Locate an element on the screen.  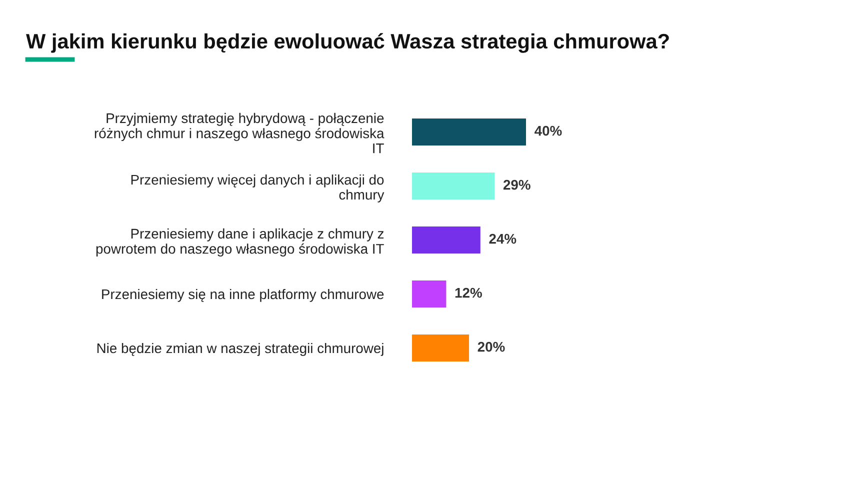
y-tick-label: Przeniesiemy dane i aplikacje z chmury z powrotem do naszego własnego środowiska IT is located at coordinates (240, 242).